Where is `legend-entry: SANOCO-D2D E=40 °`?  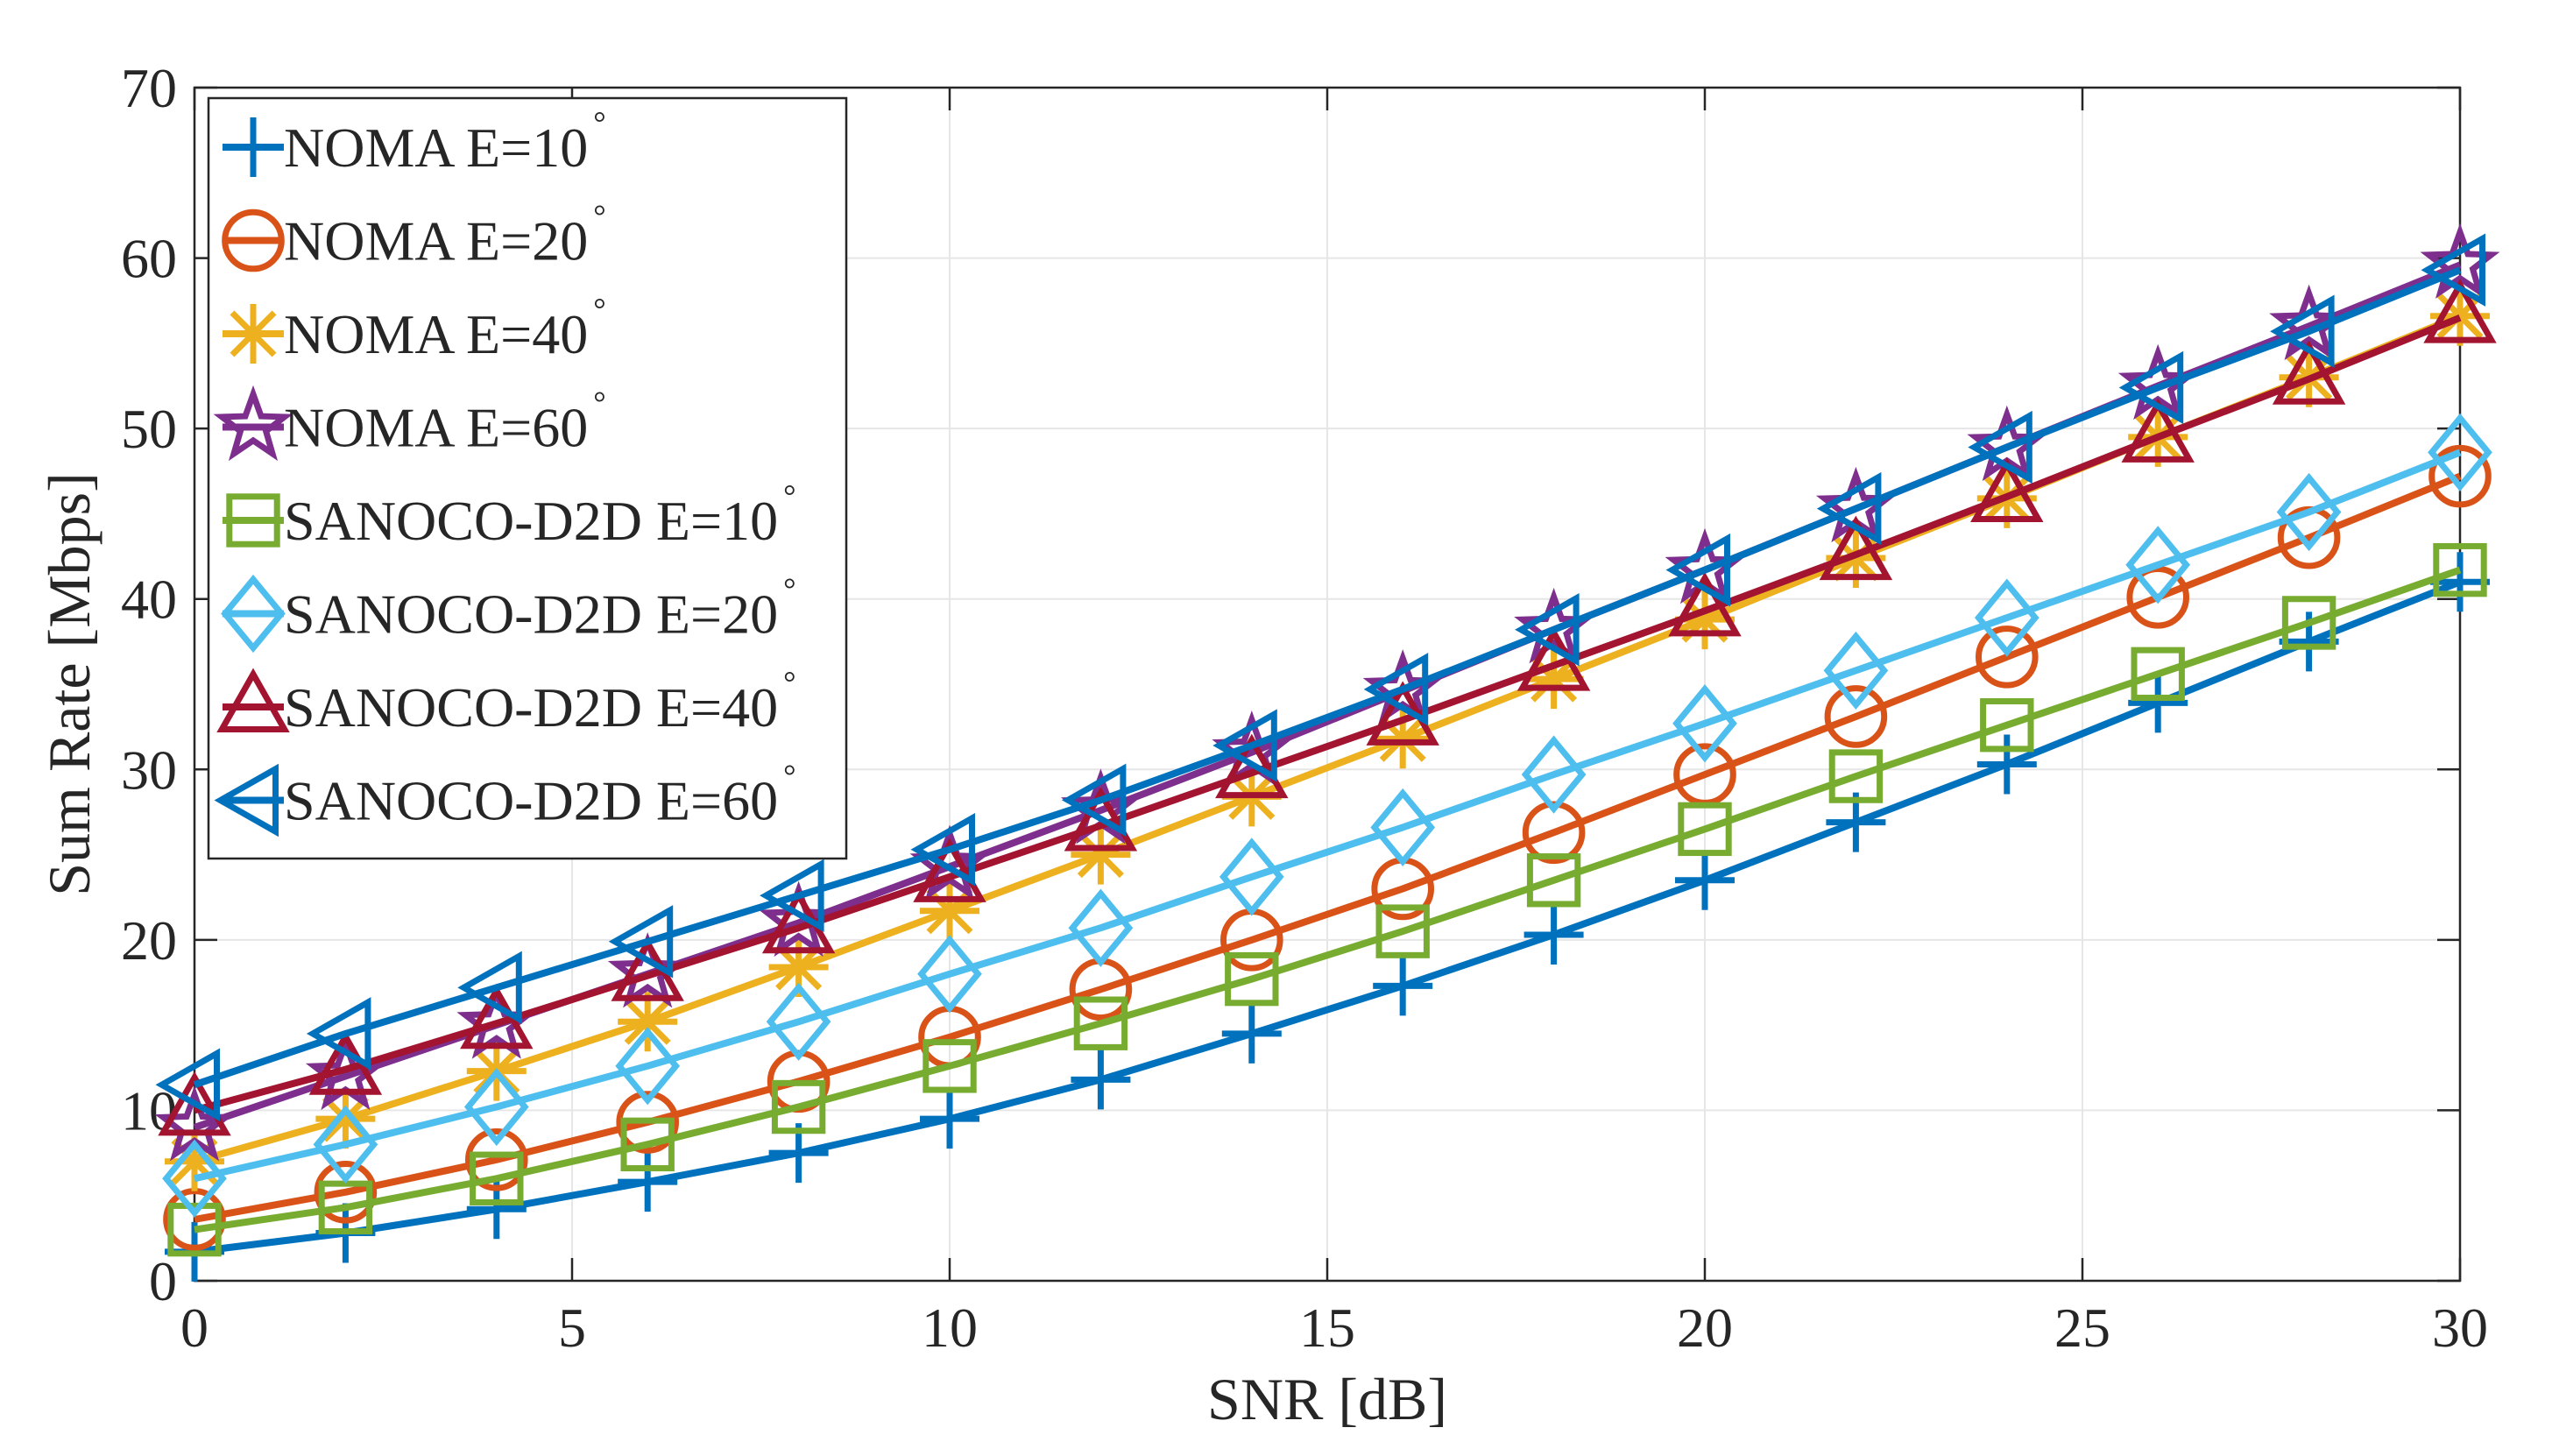
legend-entry: SANOCO-D2D E=40 ° is located at coordinates (506, 702).